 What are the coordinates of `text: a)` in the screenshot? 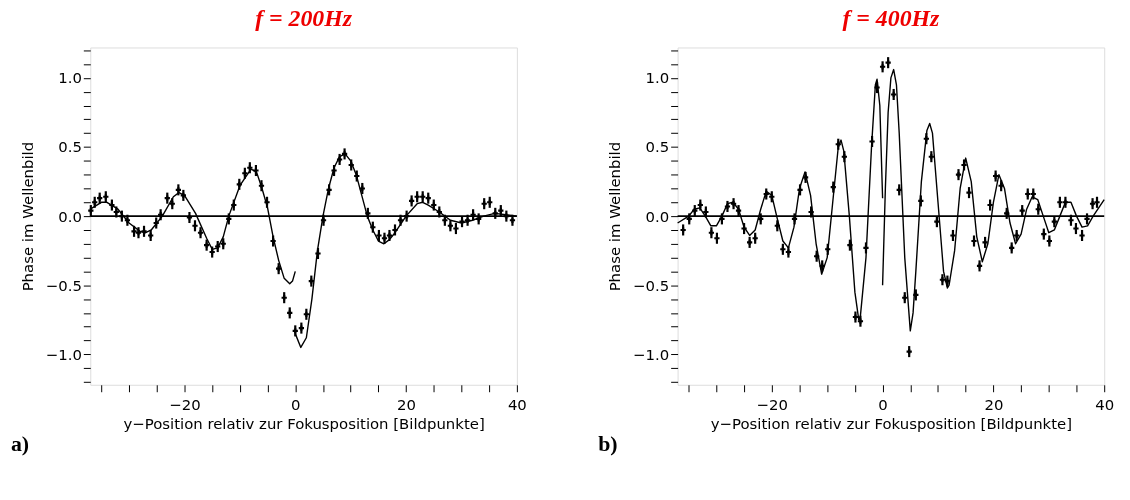 It's located at (20, 444).